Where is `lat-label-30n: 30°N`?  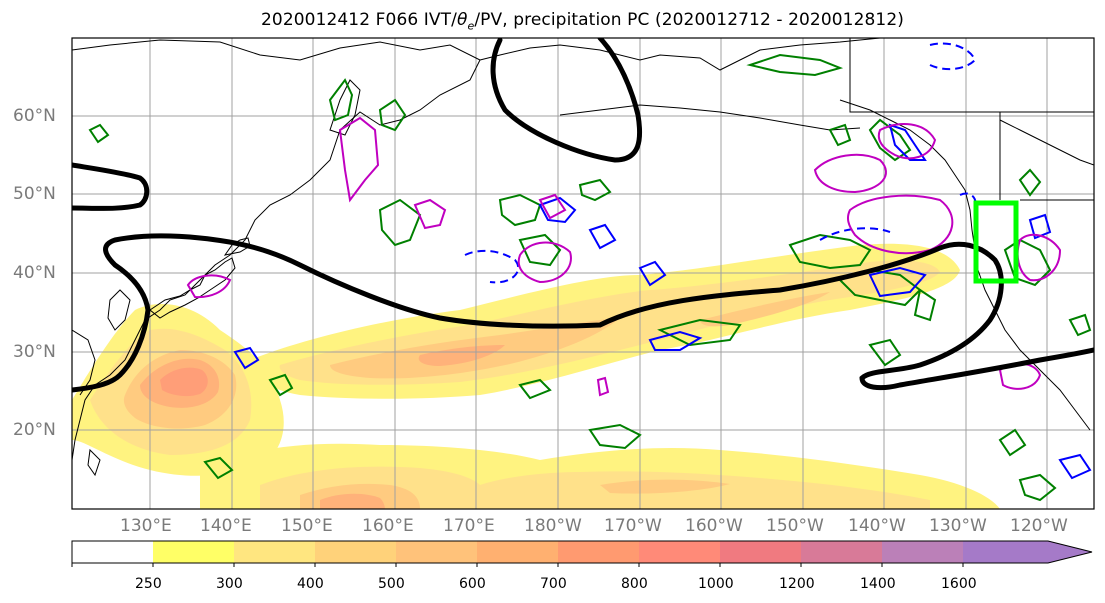 lat-label-30n: 30°N is located at coordinates (34, 352).